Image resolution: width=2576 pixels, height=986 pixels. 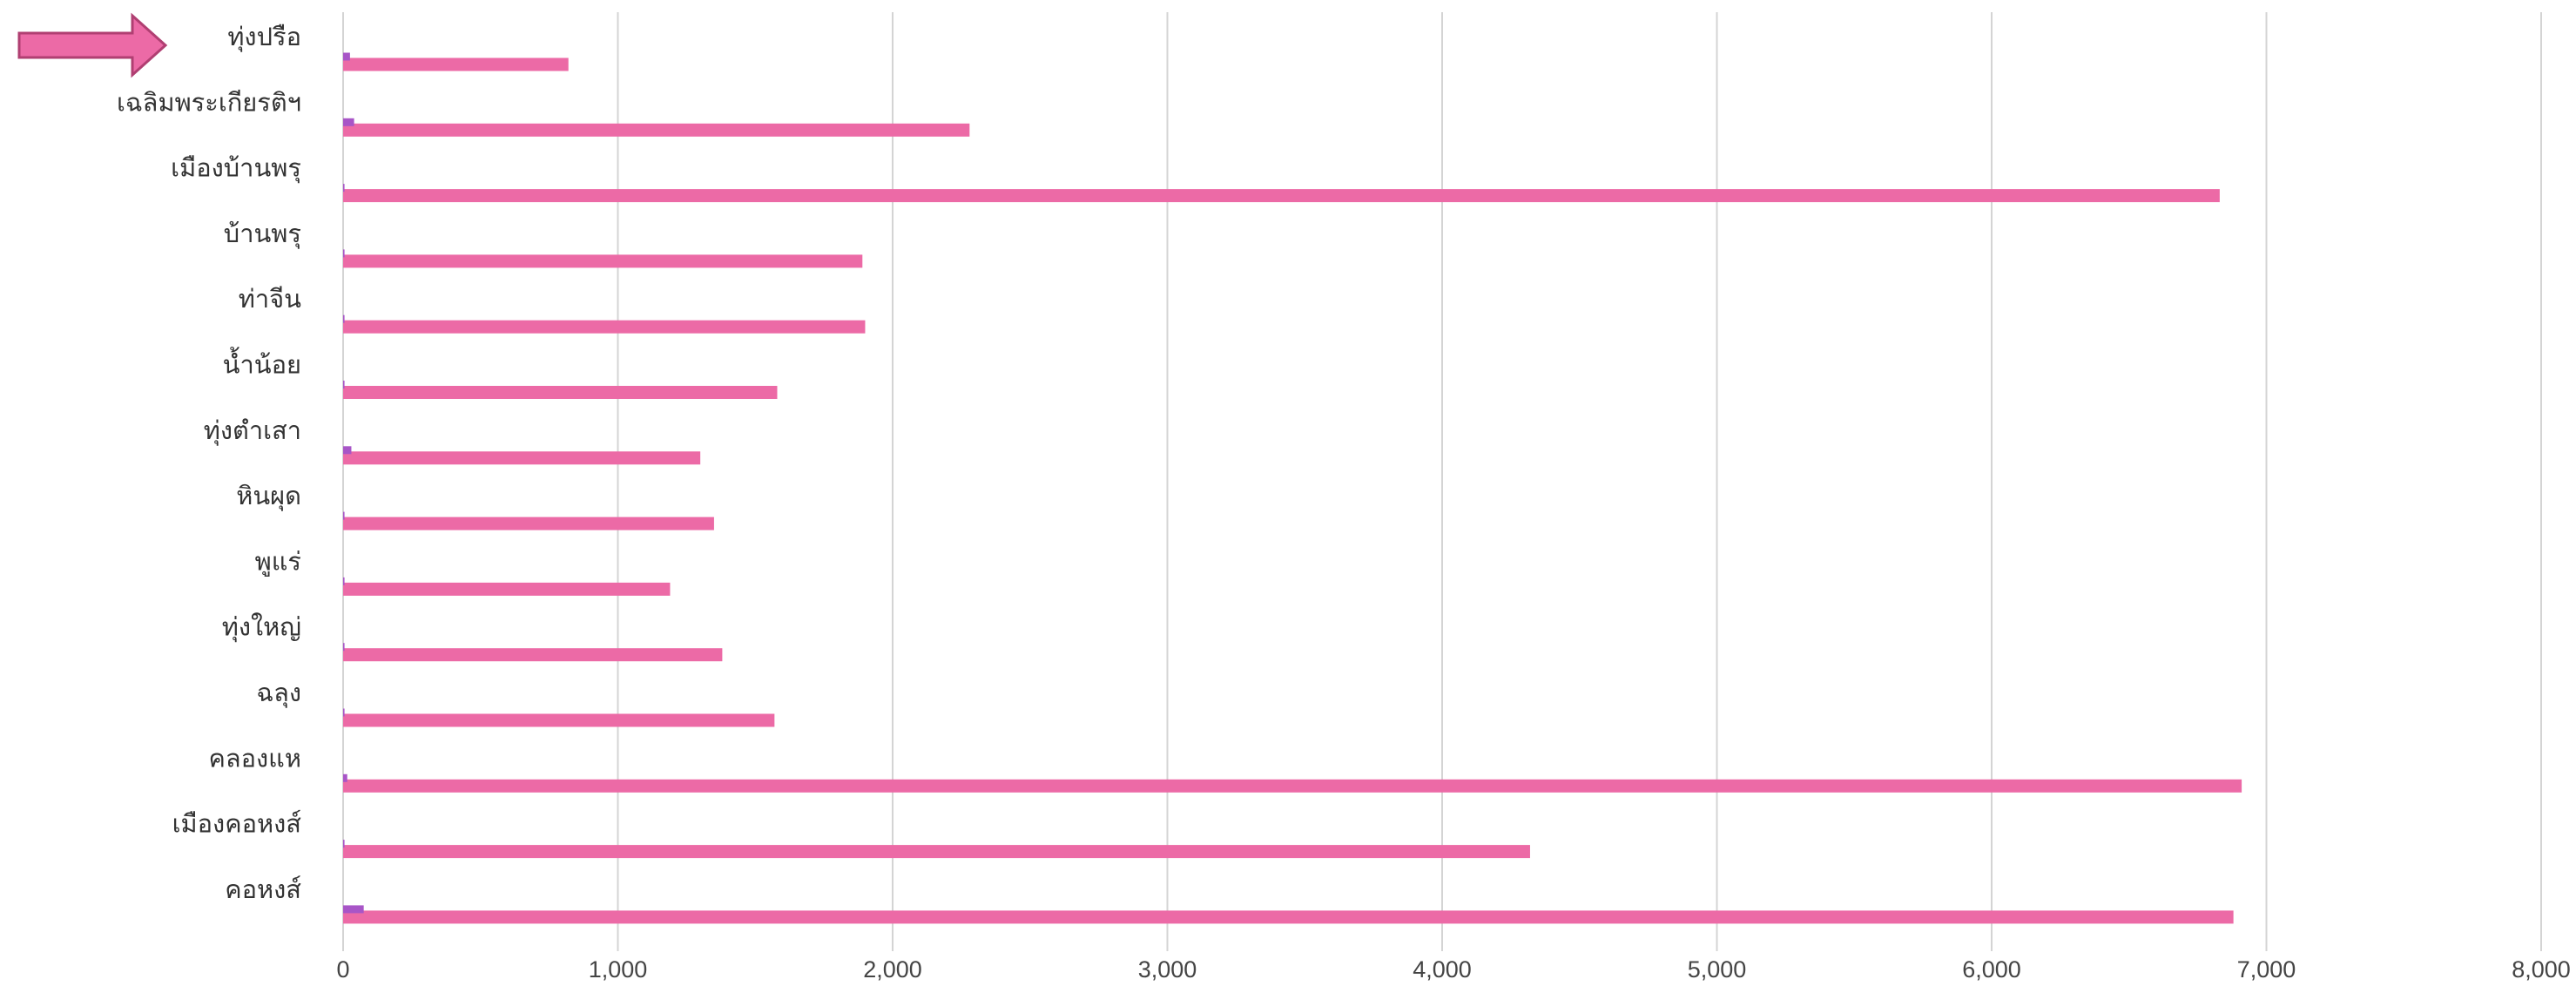 What do you see at coordinates (1167, 969) in the screenshot?
I see `x-tick-label: 3,000` at bounding box center [1167, 969].